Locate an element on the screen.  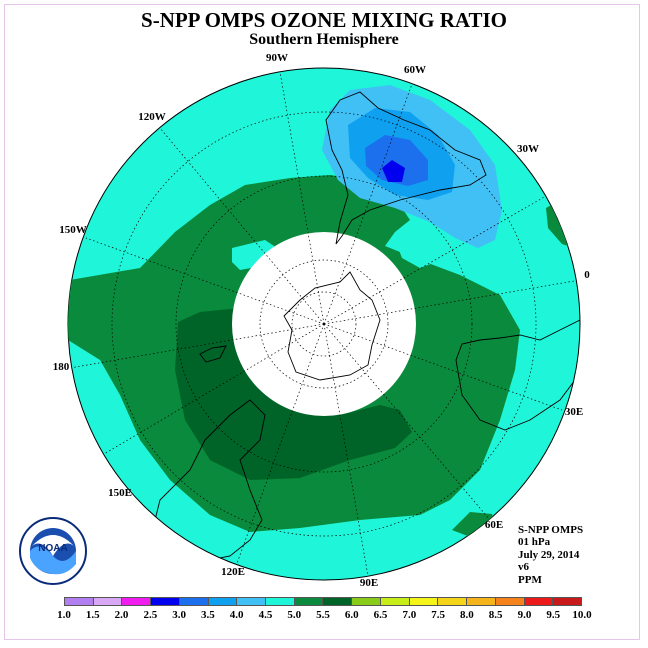
colorbar-tick-label: 4.5 is located at coordinates (265, 615).